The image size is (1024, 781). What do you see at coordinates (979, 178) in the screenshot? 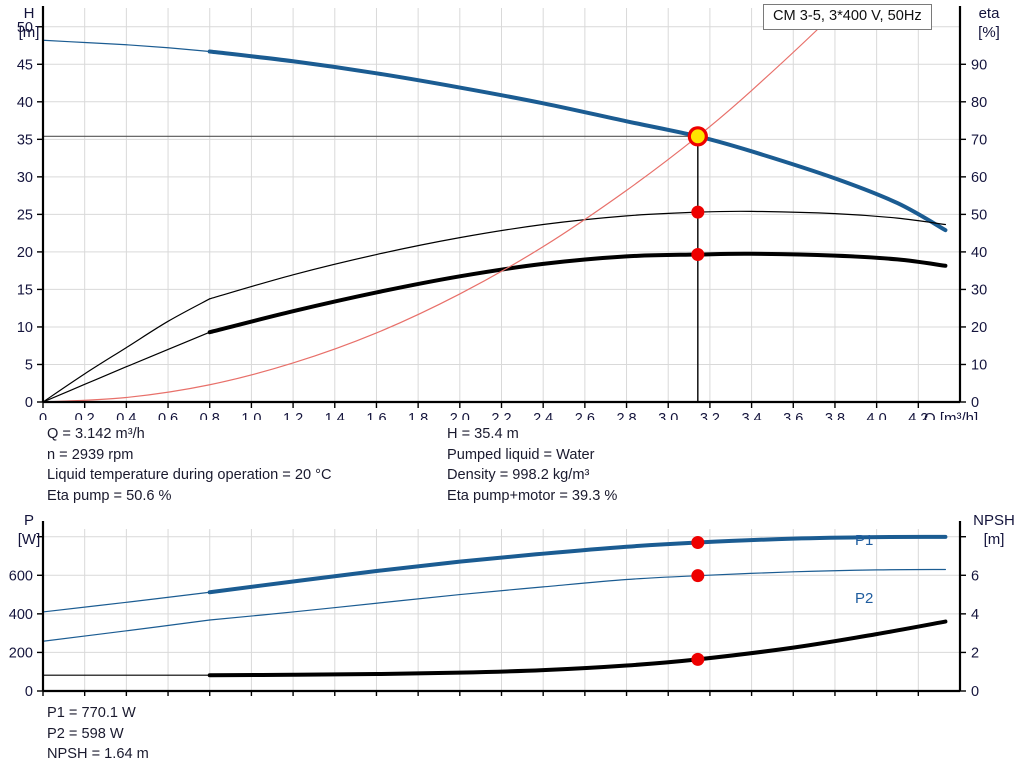
I see `right-axis-ticklabel: 60` at bounding box center [979, 178].